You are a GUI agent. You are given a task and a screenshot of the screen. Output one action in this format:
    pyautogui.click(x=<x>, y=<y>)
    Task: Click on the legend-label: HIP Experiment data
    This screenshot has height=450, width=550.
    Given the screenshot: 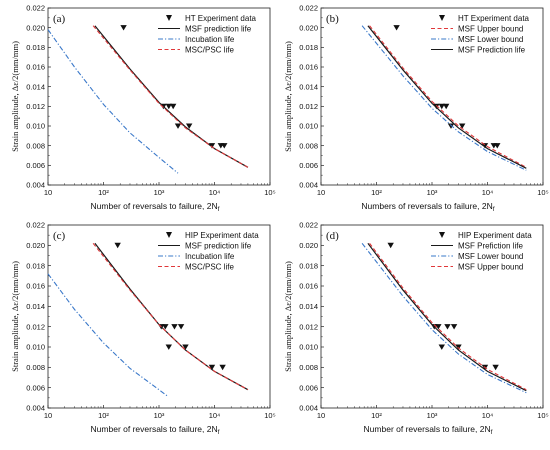 What is the action you would take?
    pyautogui.click(x=222, y=235)
    